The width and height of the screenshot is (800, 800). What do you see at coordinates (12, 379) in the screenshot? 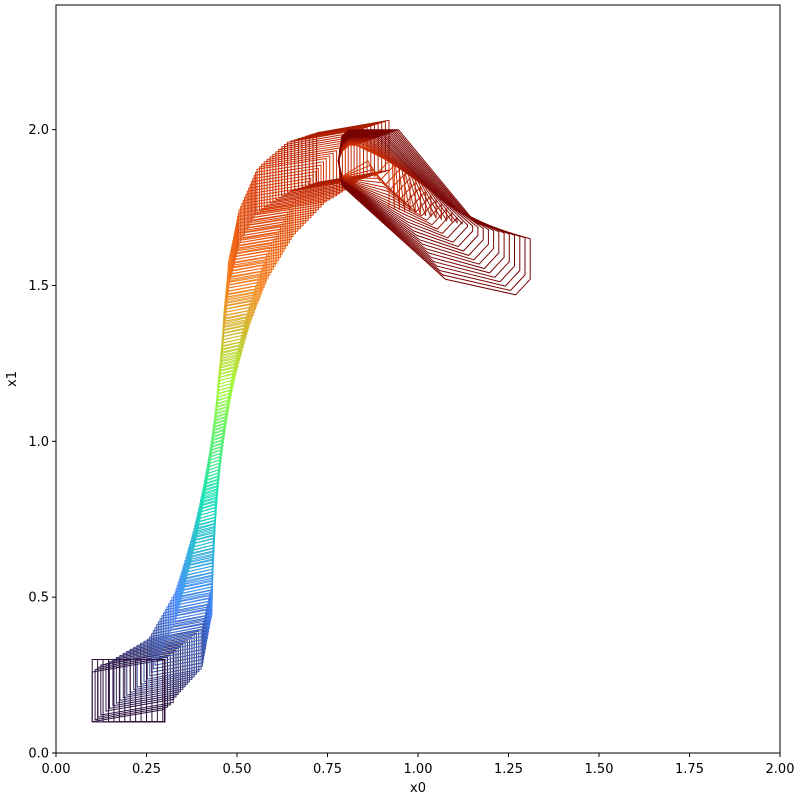
I see `y-axis-label: x1` at bounding box center [12, 379].